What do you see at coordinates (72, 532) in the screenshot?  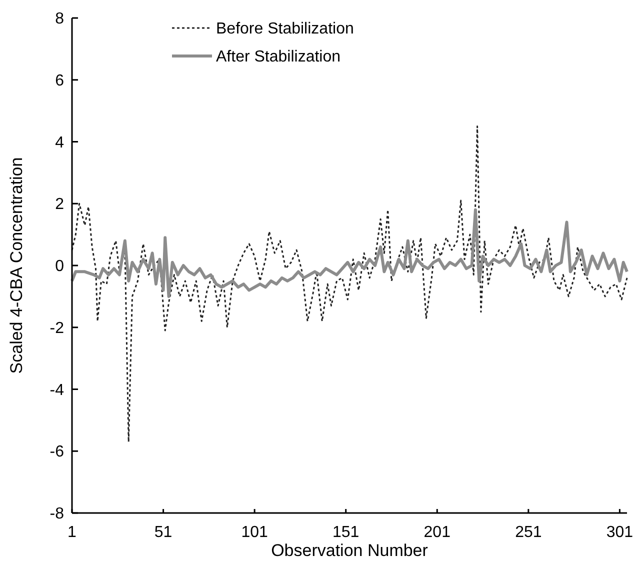 I see `x-tick-label: 1` at bounding box center [72, 532].